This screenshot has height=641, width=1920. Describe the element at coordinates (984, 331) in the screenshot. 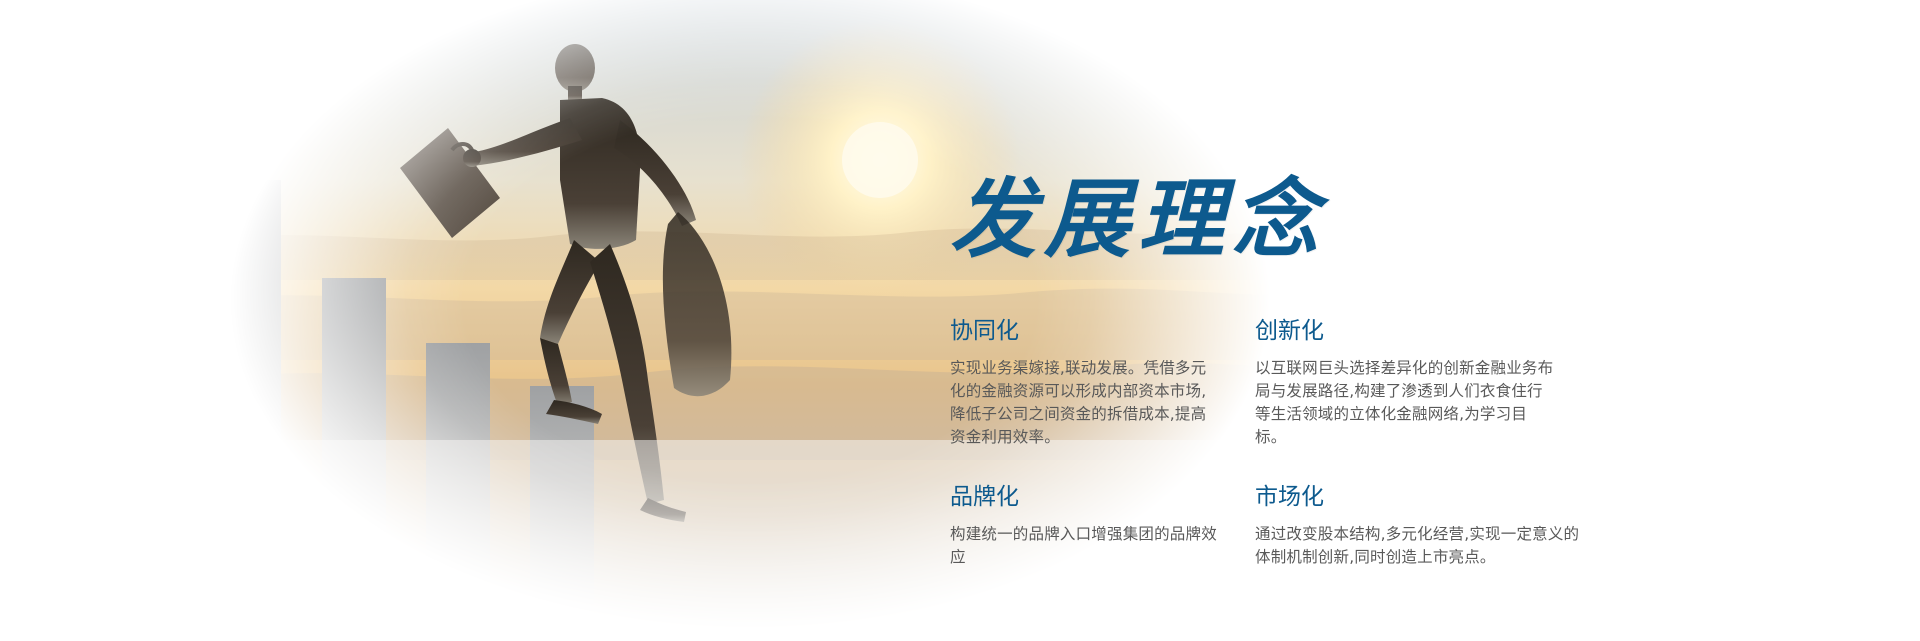

I see `item-title: 协同化` at that location.